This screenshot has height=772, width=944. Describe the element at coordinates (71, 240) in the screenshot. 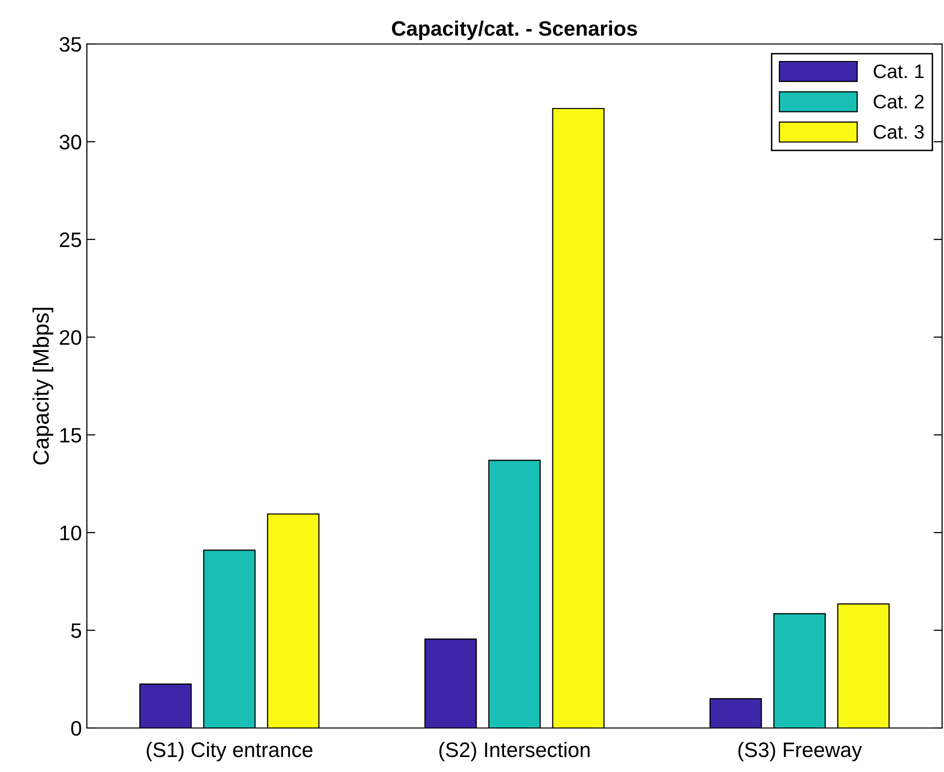

I see `y-tick-label: 25` at that location.